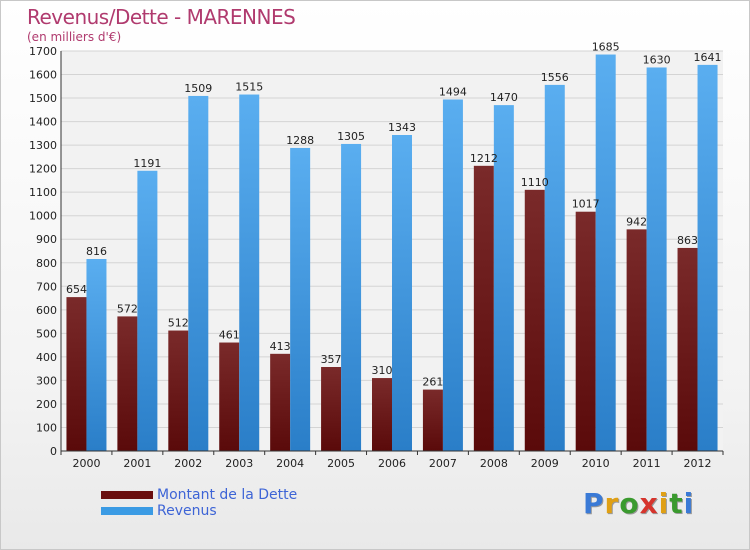  Describe the element at coordinates (74, 37) in the screenshot. I see `chart-subtitle: (en milliers d'€)` at that location.